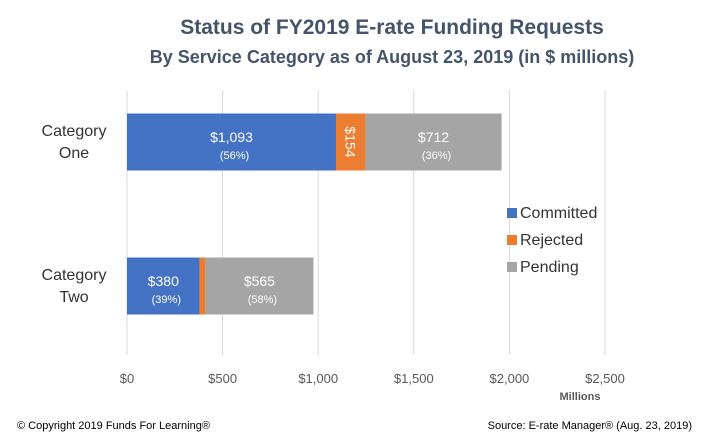  Describe the element at coordinates (166, 300) in the screenshot. I see `data-label-percent: (39%)` at that location.